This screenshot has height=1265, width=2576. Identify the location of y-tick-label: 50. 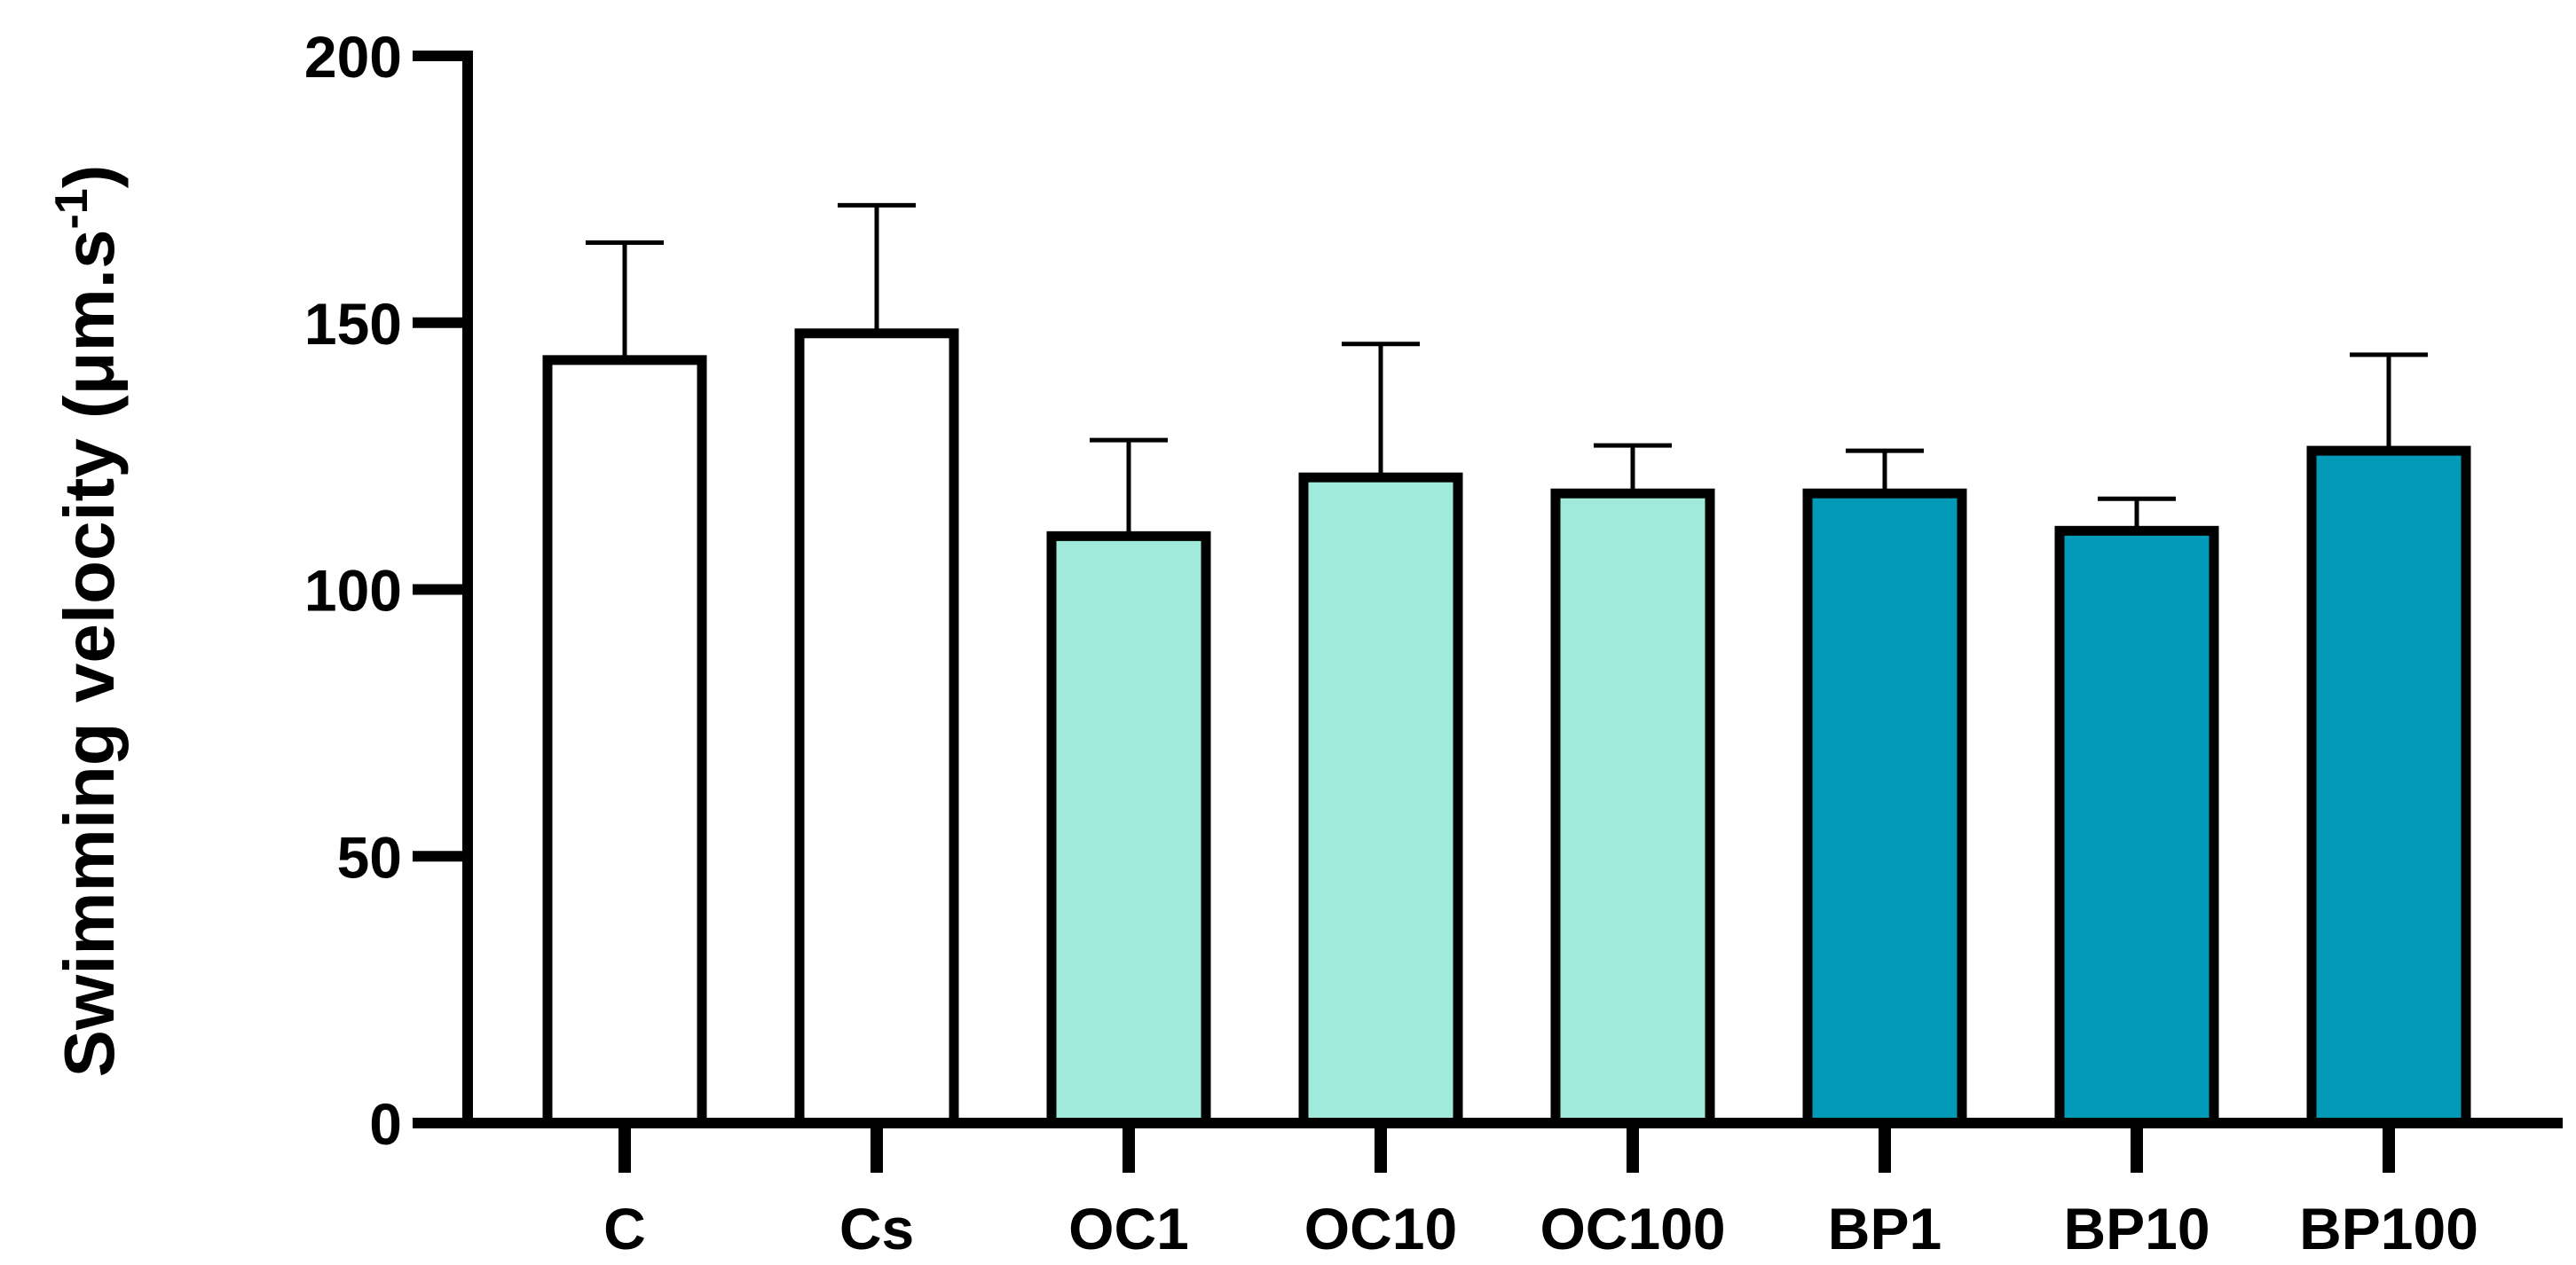
(369, 857).